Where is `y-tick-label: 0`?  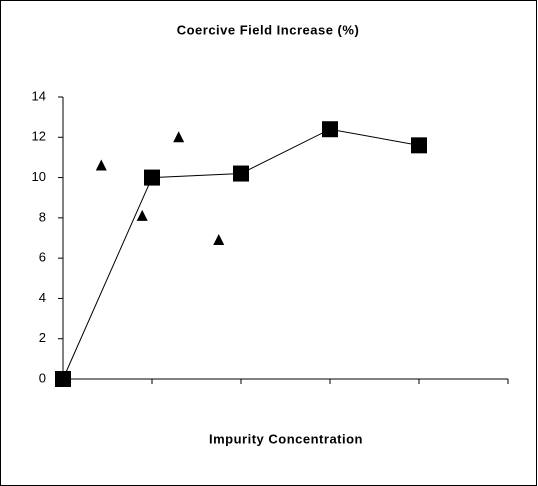
y-tick-label: 0 is located at coordinates (42, 377).